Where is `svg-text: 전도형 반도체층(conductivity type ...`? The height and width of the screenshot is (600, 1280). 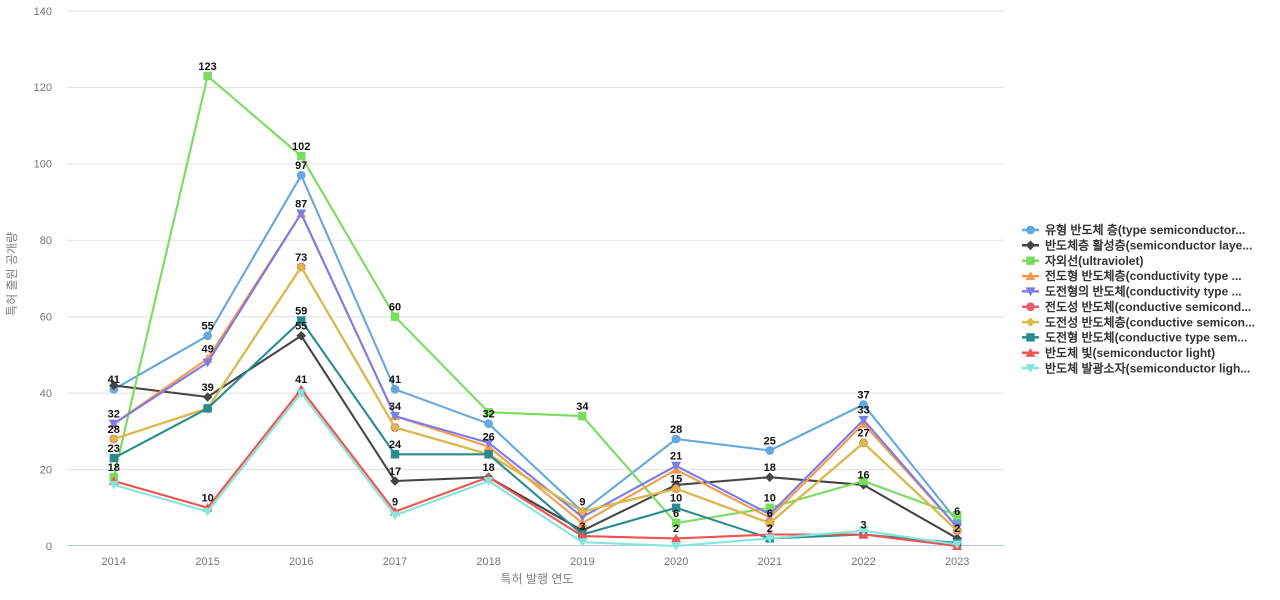 svg-text: 전도형 반도체층(conductivity type ... is located at coordinates (1143, 275).